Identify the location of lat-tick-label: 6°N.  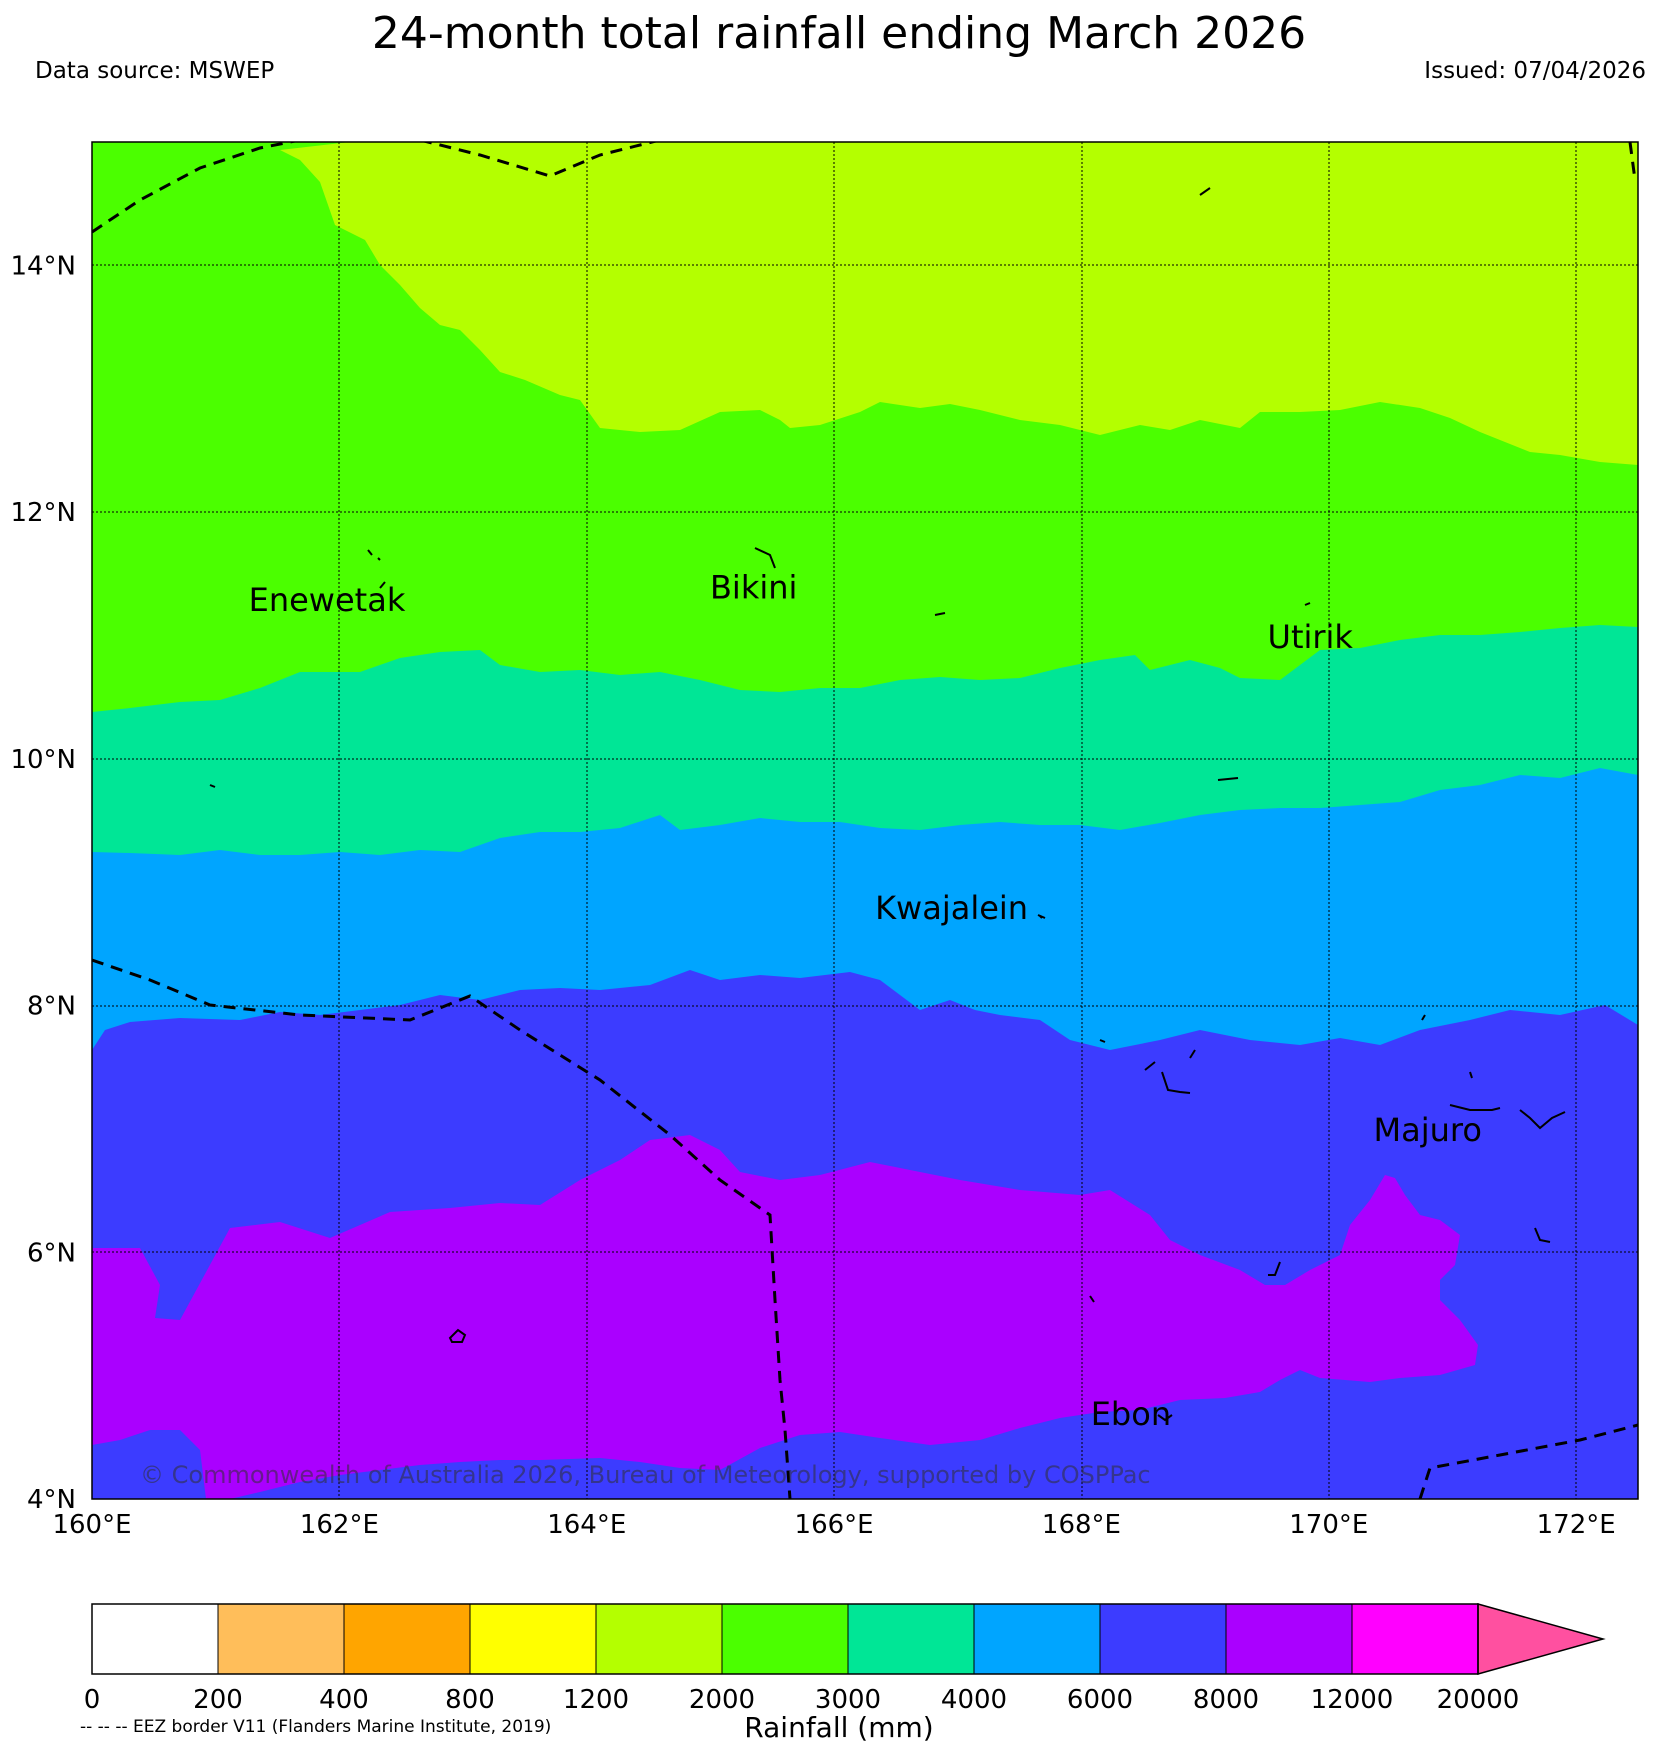
(51, 1253).